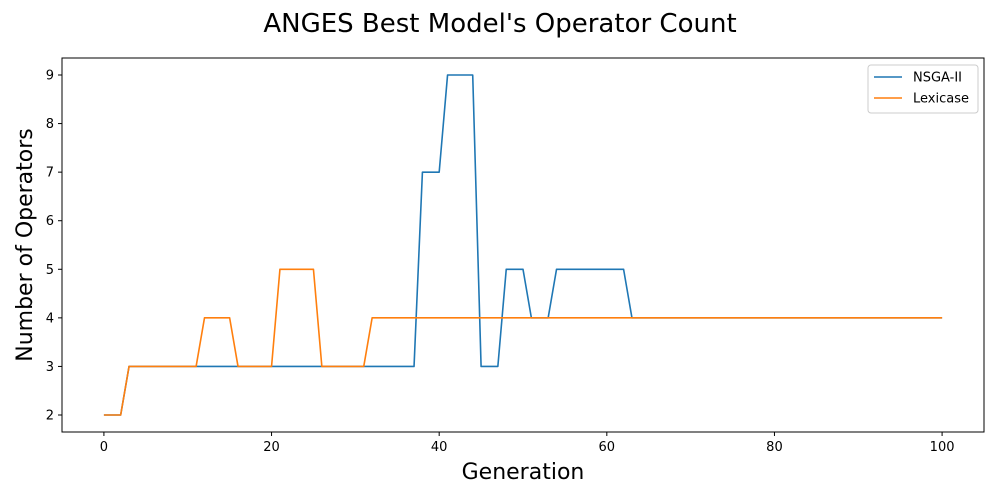  What do you see at coordinates (937, 78) in the screenshot?
I see `legend-label: NSGA-II` at bounding box center [937, 78].